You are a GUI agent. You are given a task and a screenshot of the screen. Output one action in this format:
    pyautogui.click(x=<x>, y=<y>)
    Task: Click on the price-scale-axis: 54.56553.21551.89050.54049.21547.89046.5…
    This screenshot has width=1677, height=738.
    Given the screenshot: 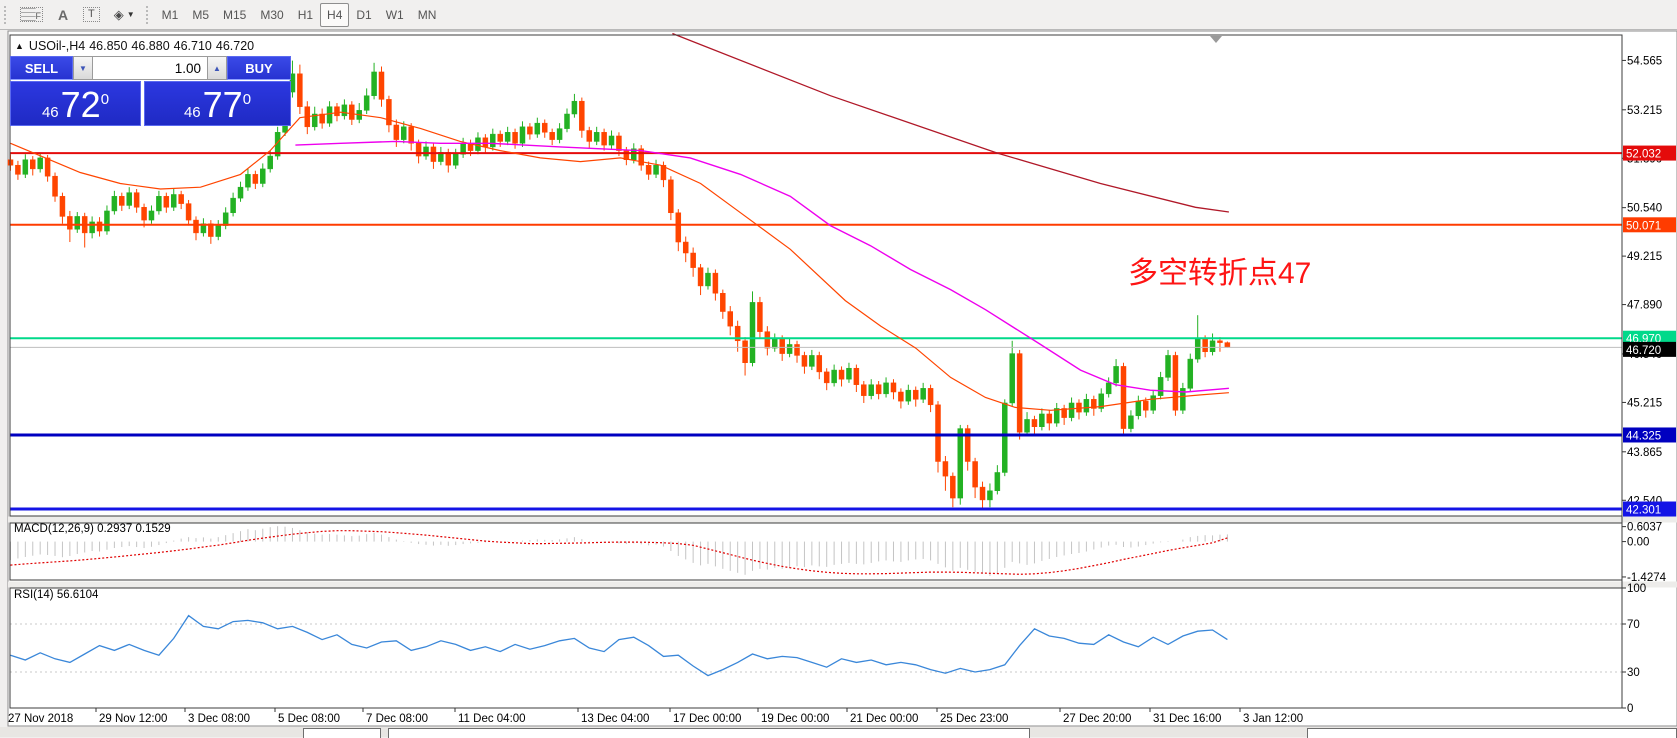 What is the action you would take?
    pyautogui.click(x=1649, y=385)
    